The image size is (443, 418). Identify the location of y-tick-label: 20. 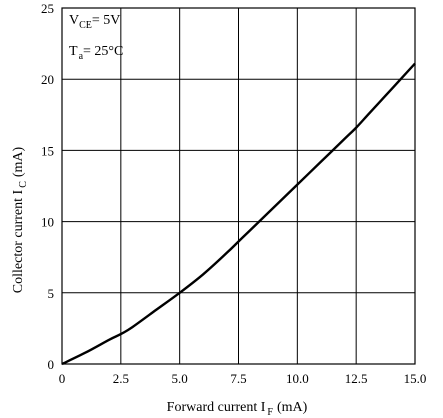
(47, 79).